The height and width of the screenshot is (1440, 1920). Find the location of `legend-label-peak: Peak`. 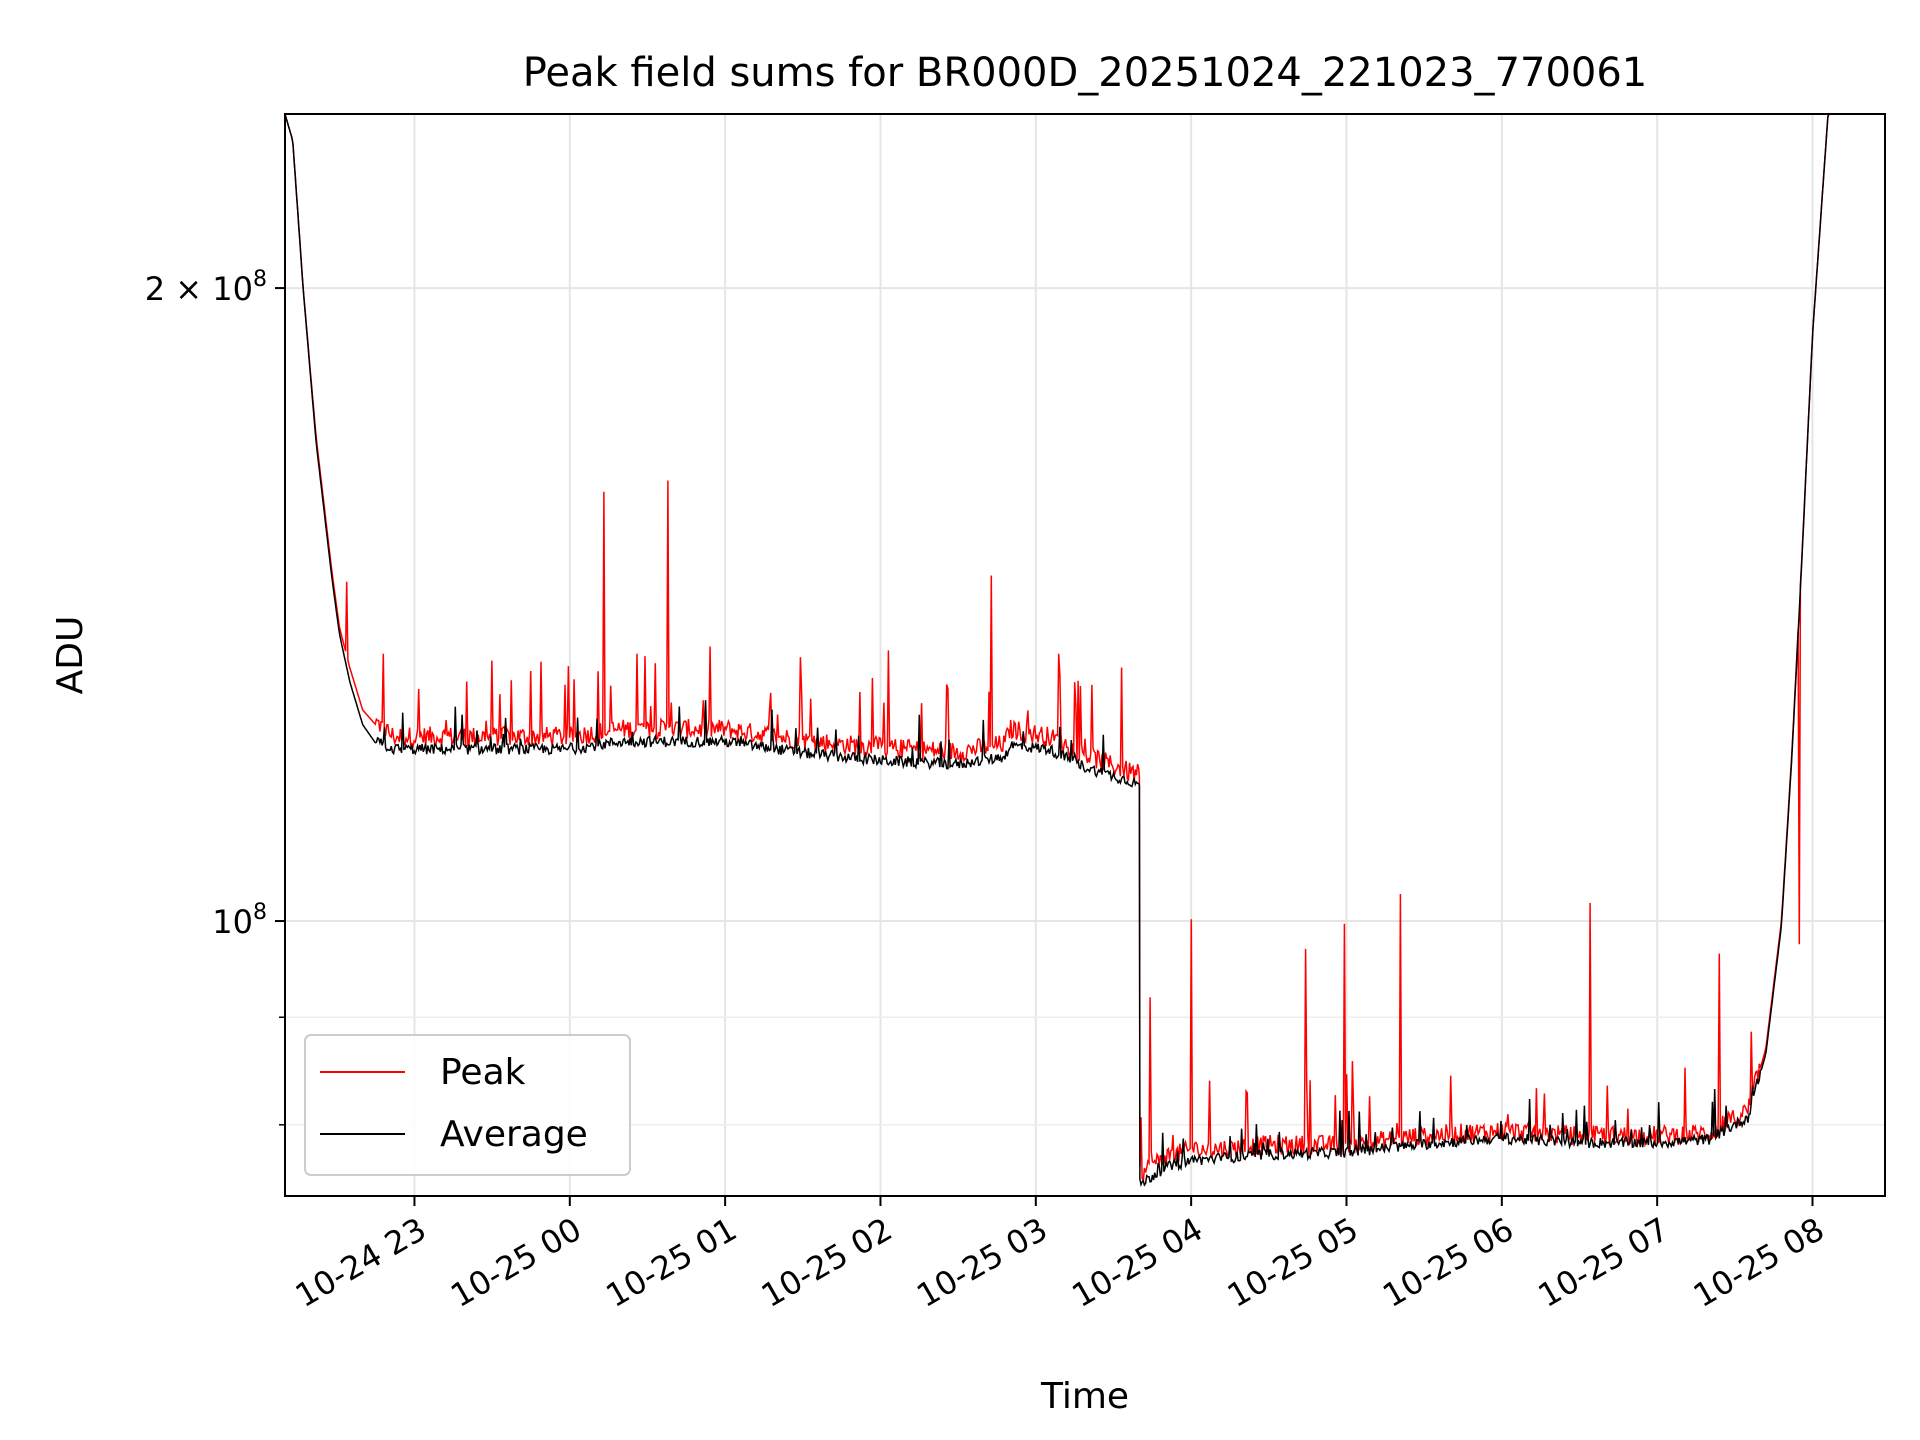

legend-label-peak: Peak is located at coordinates (483, 1072).